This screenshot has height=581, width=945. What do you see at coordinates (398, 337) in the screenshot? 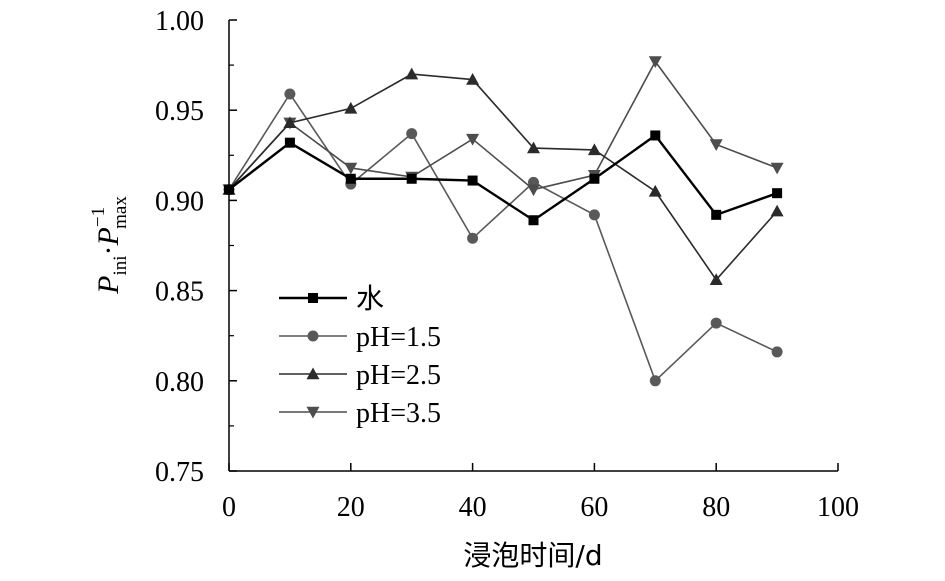
I see `legend-label: pH=1.5` at bounding box center [398, 337].